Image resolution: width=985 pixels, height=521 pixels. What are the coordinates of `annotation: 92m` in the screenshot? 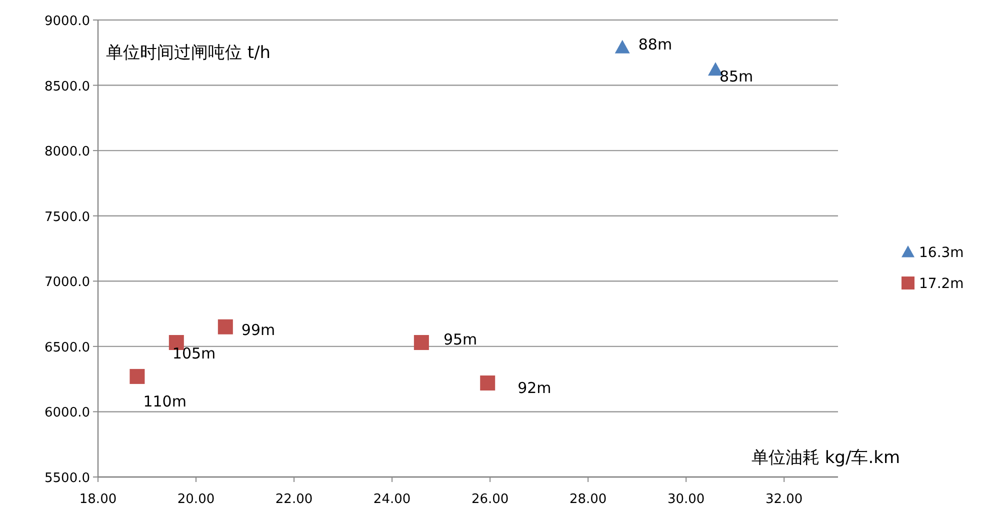 It's located at (535, 387).